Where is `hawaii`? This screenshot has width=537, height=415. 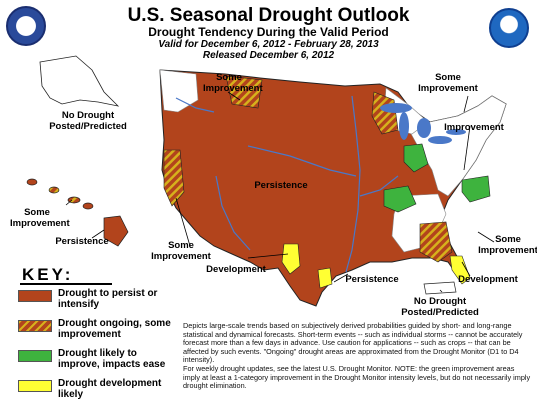 hawaii is located at coordinates (77, 212).